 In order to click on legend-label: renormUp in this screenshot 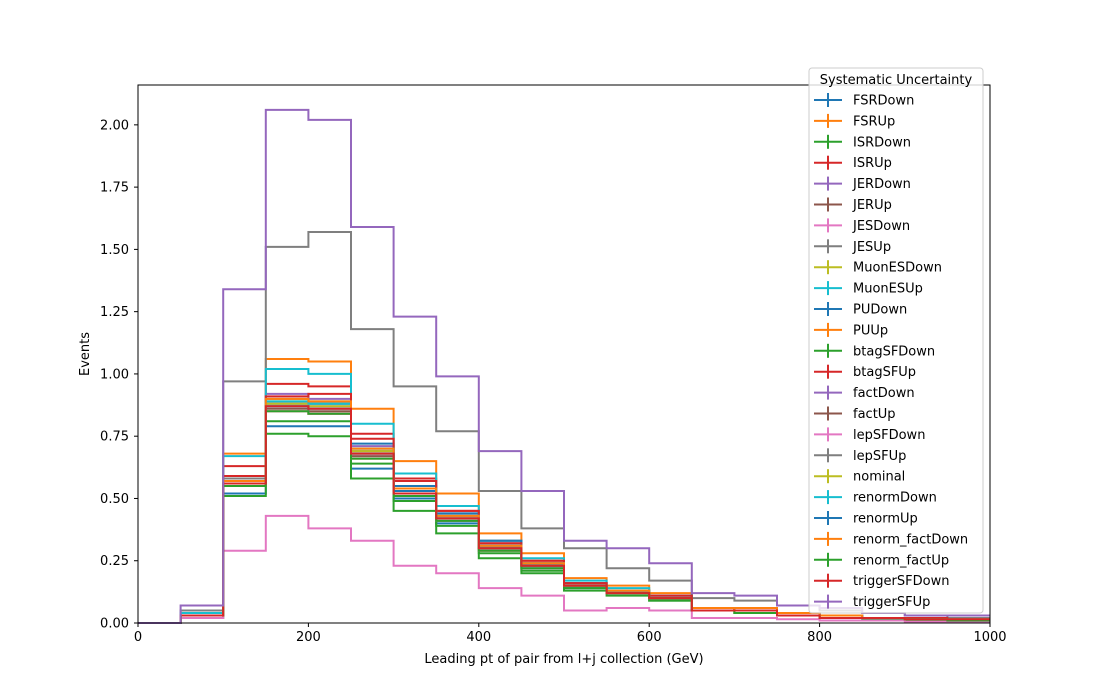, I will do `click(885, 519)`.